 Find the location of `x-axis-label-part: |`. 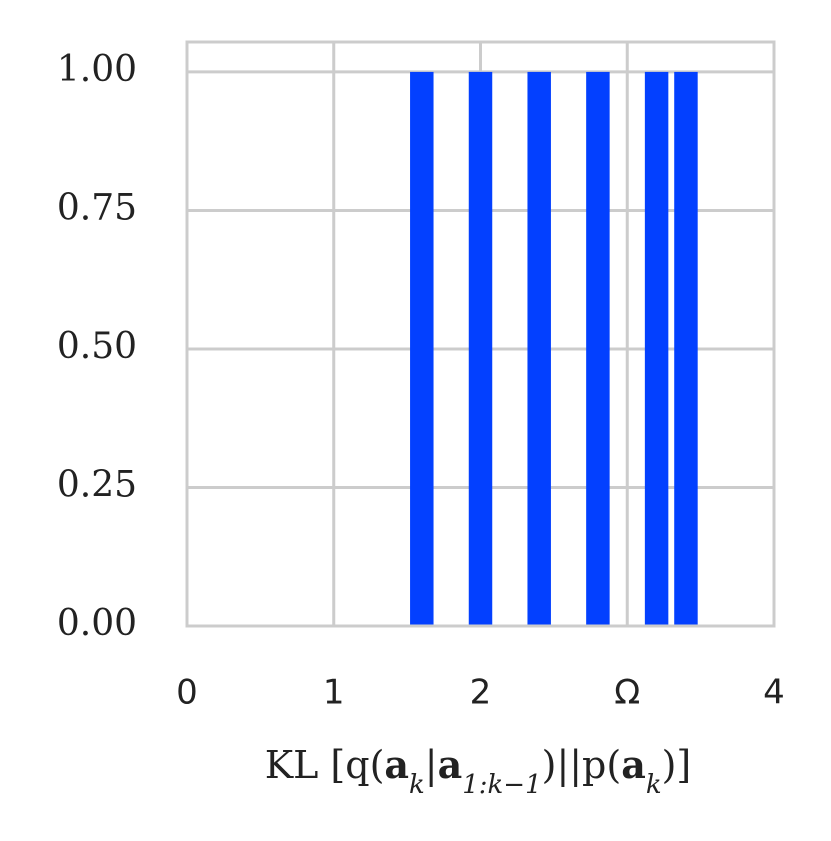

x-axis-label-part: | is located at coordinates (431, 765).